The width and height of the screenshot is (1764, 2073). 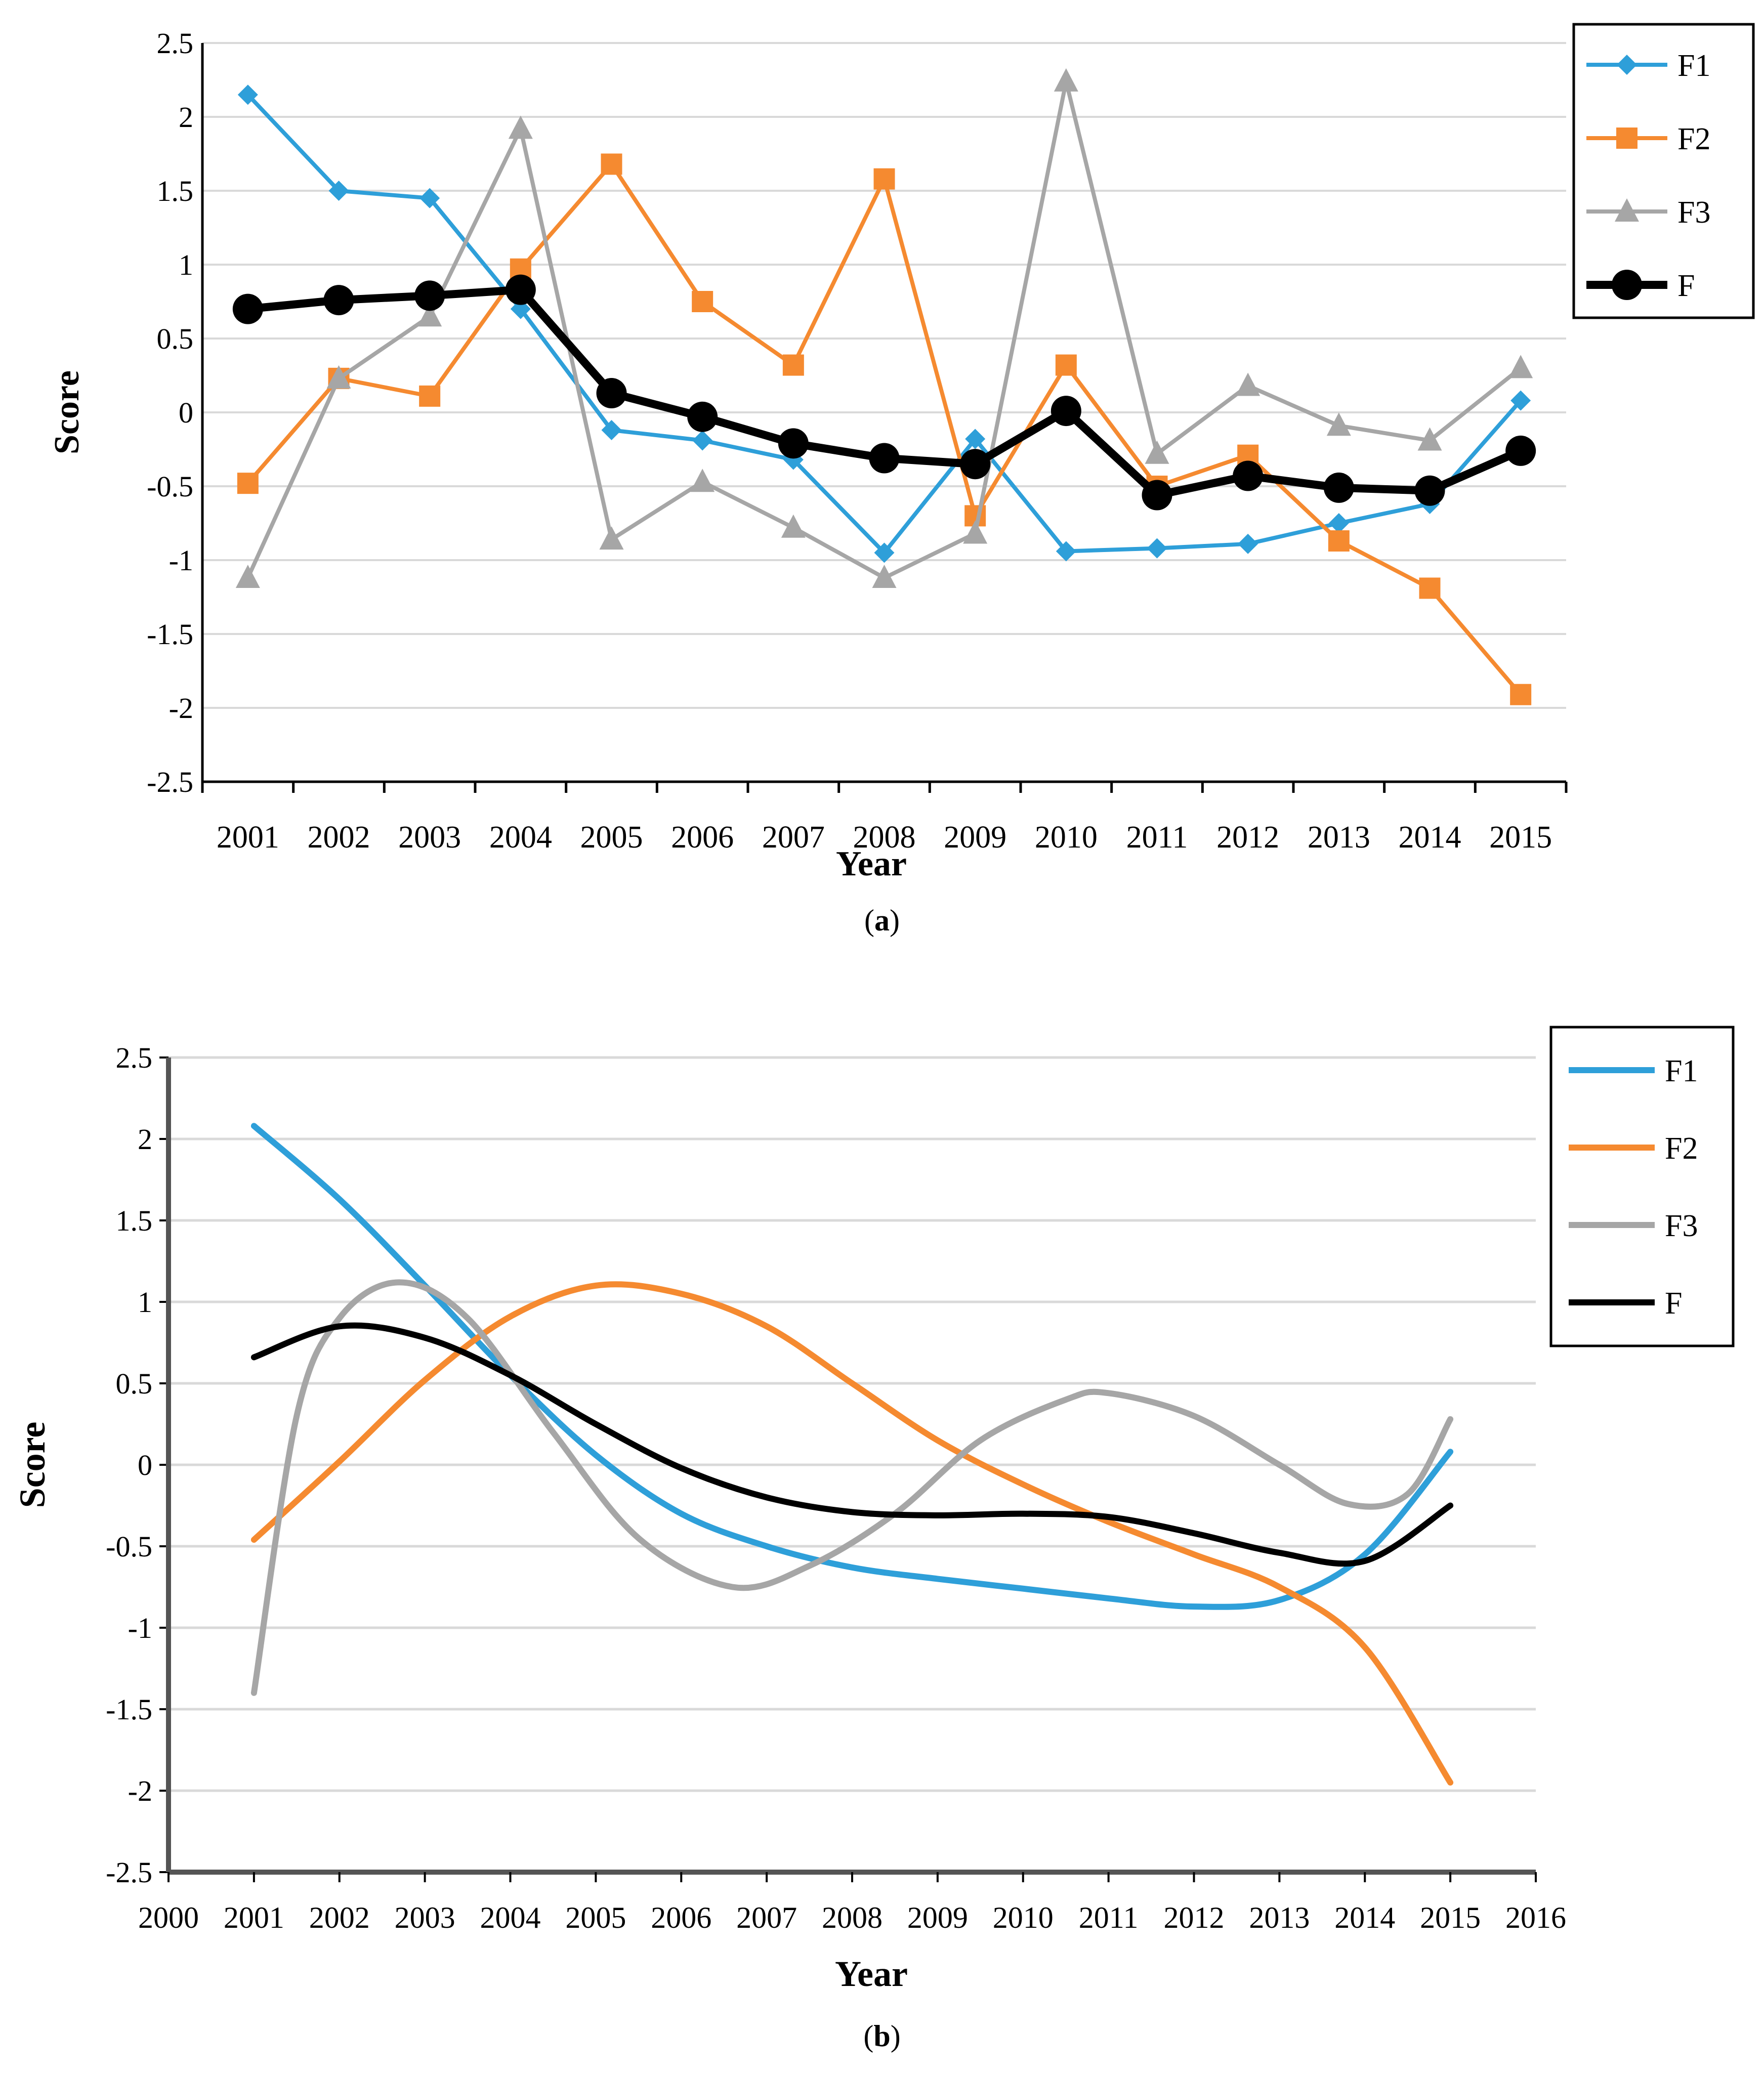 I want to click on legend-a-marker-f3, so click(x=1627, y=210).